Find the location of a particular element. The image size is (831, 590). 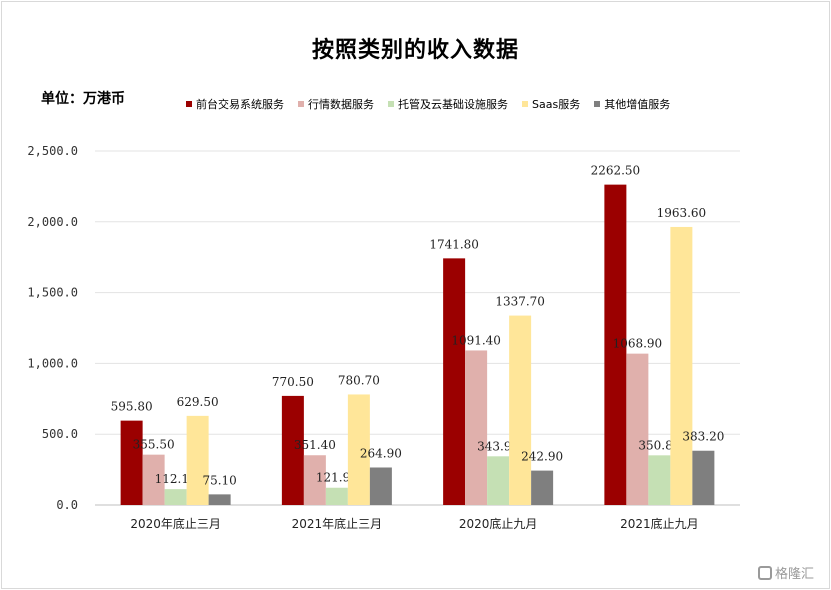

data-label: 629.50 is located at coordinates (198, 402).